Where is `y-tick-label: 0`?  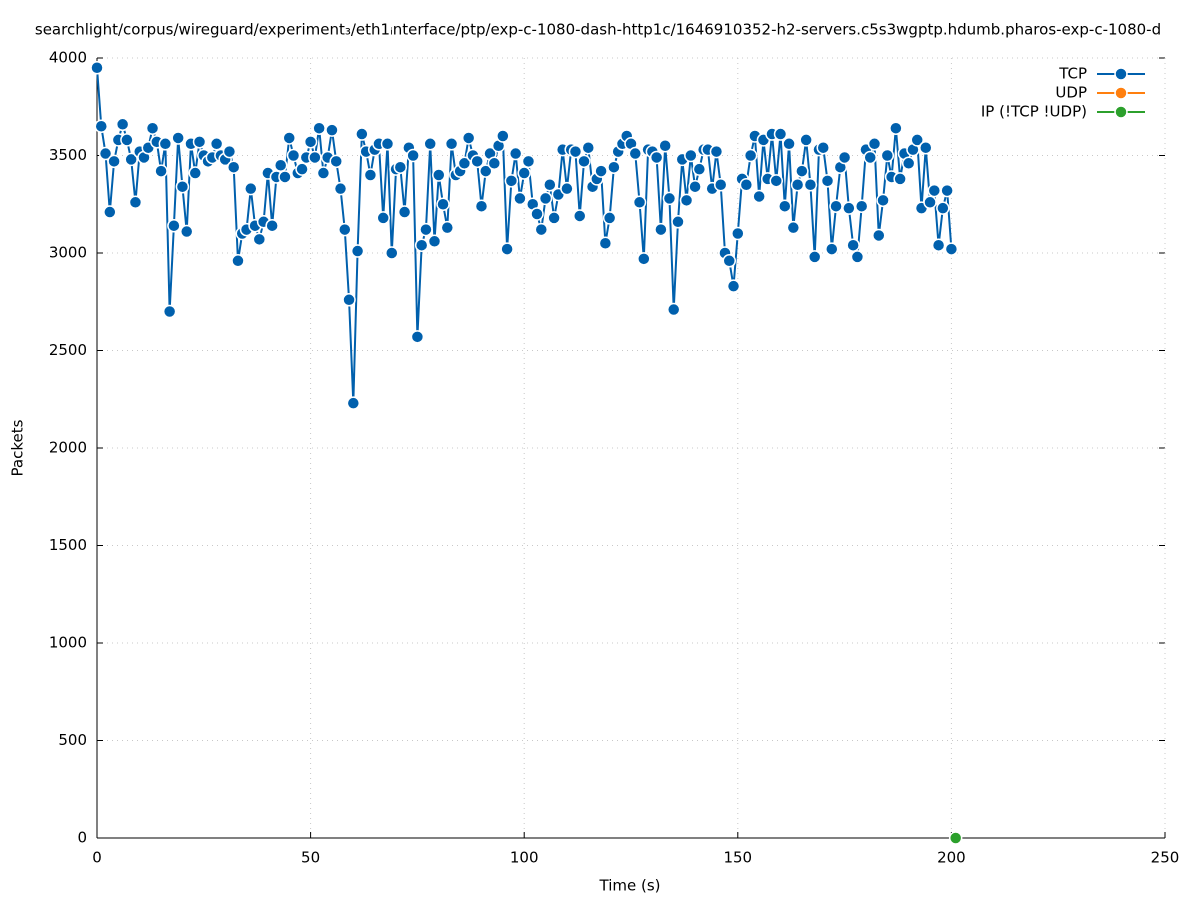 y-tick-label: 0 is located at coordinates (82, 838).